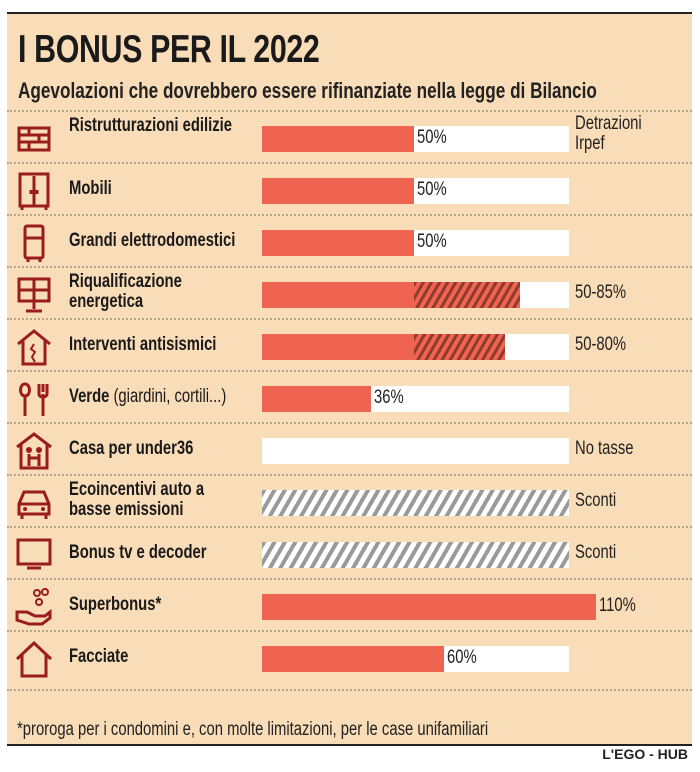 The width and height of the screenshot is (700, 772). I want to click on row-label-wrap: Interventi antisismici, so click(269, 345).